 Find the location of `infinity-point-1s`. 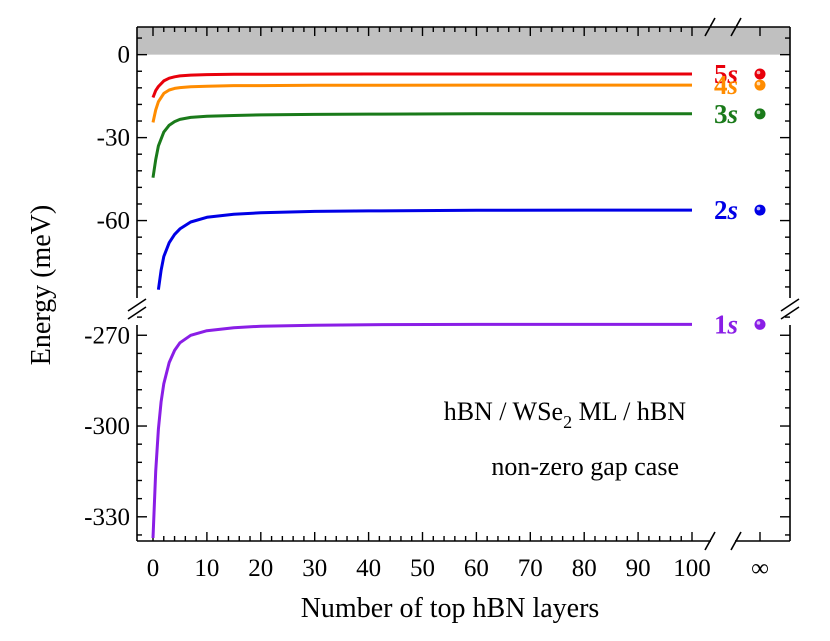

infinity-point-1s is located at coordinates (760, 324).